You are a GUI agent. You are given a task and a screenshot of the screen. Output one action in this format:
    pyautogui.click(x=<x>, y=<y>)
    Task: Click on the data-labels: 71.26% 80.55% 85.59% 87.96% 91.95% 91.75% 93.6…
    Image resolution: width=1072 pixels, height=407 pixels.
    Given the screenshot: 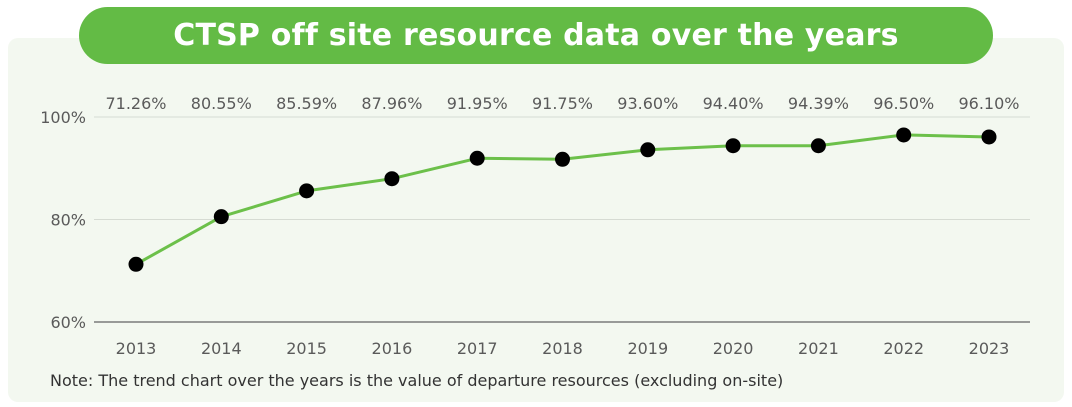 What is the action you would take?
    pyautogui.click(x=562, y=103)
    